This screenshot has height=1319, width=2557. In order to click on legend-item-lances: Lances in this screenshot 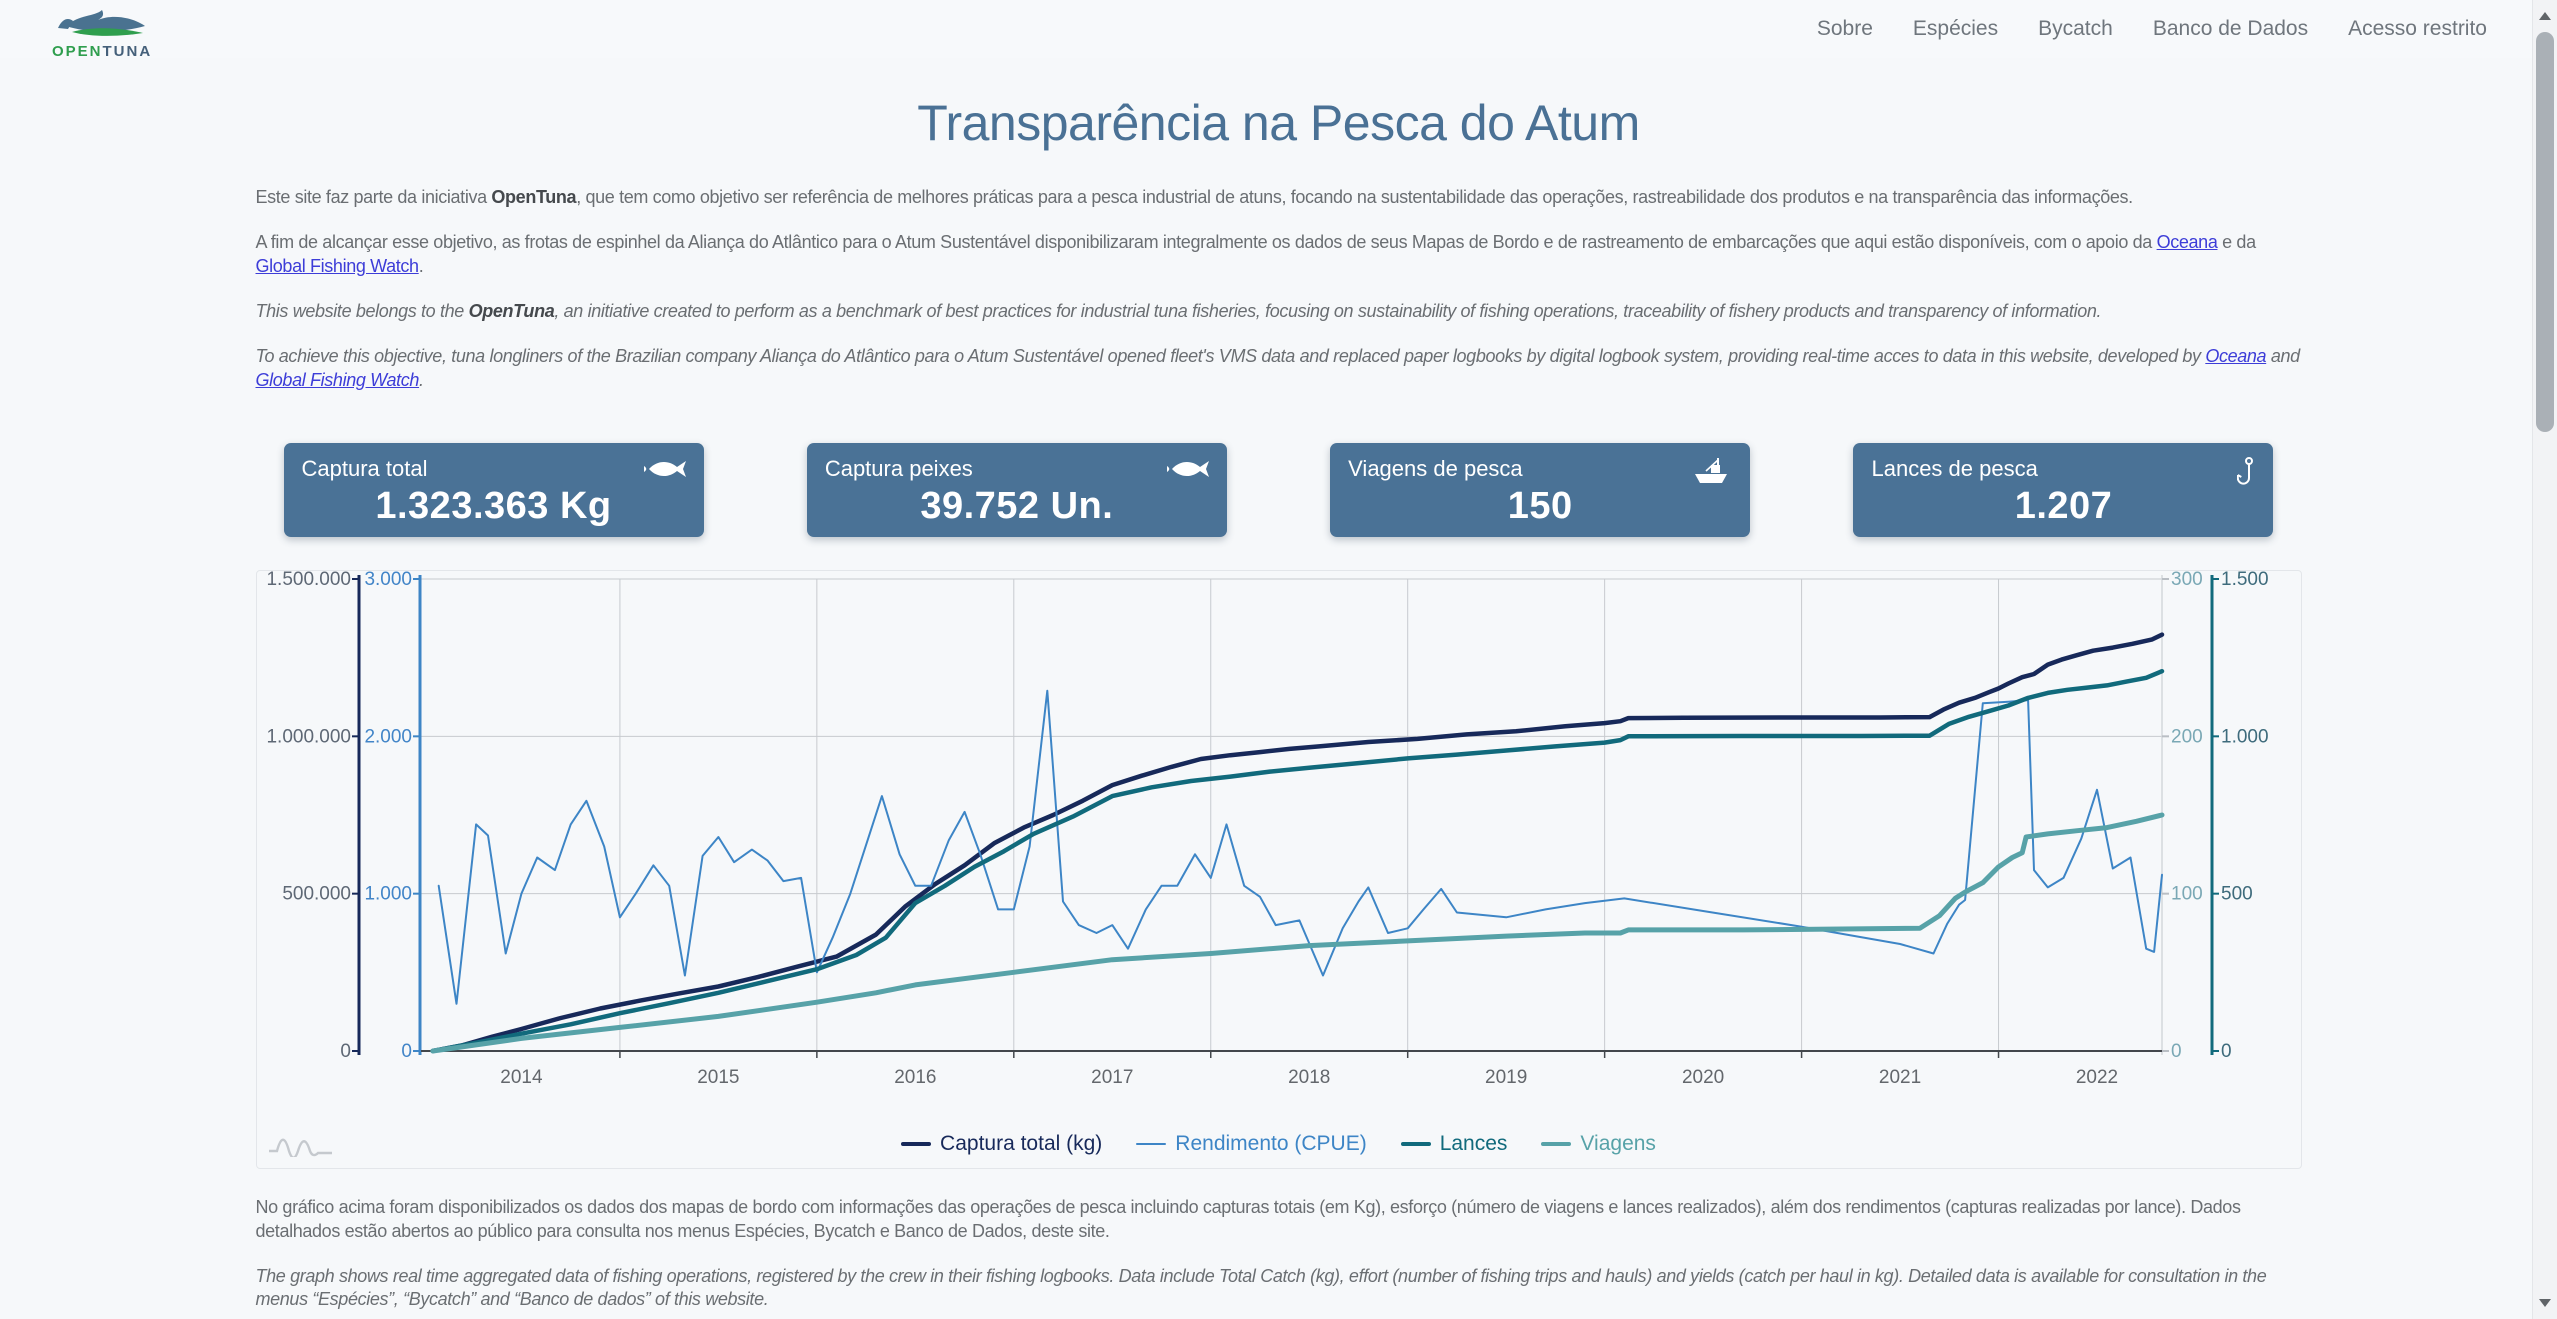, I will do `click(1454, 1143)`.